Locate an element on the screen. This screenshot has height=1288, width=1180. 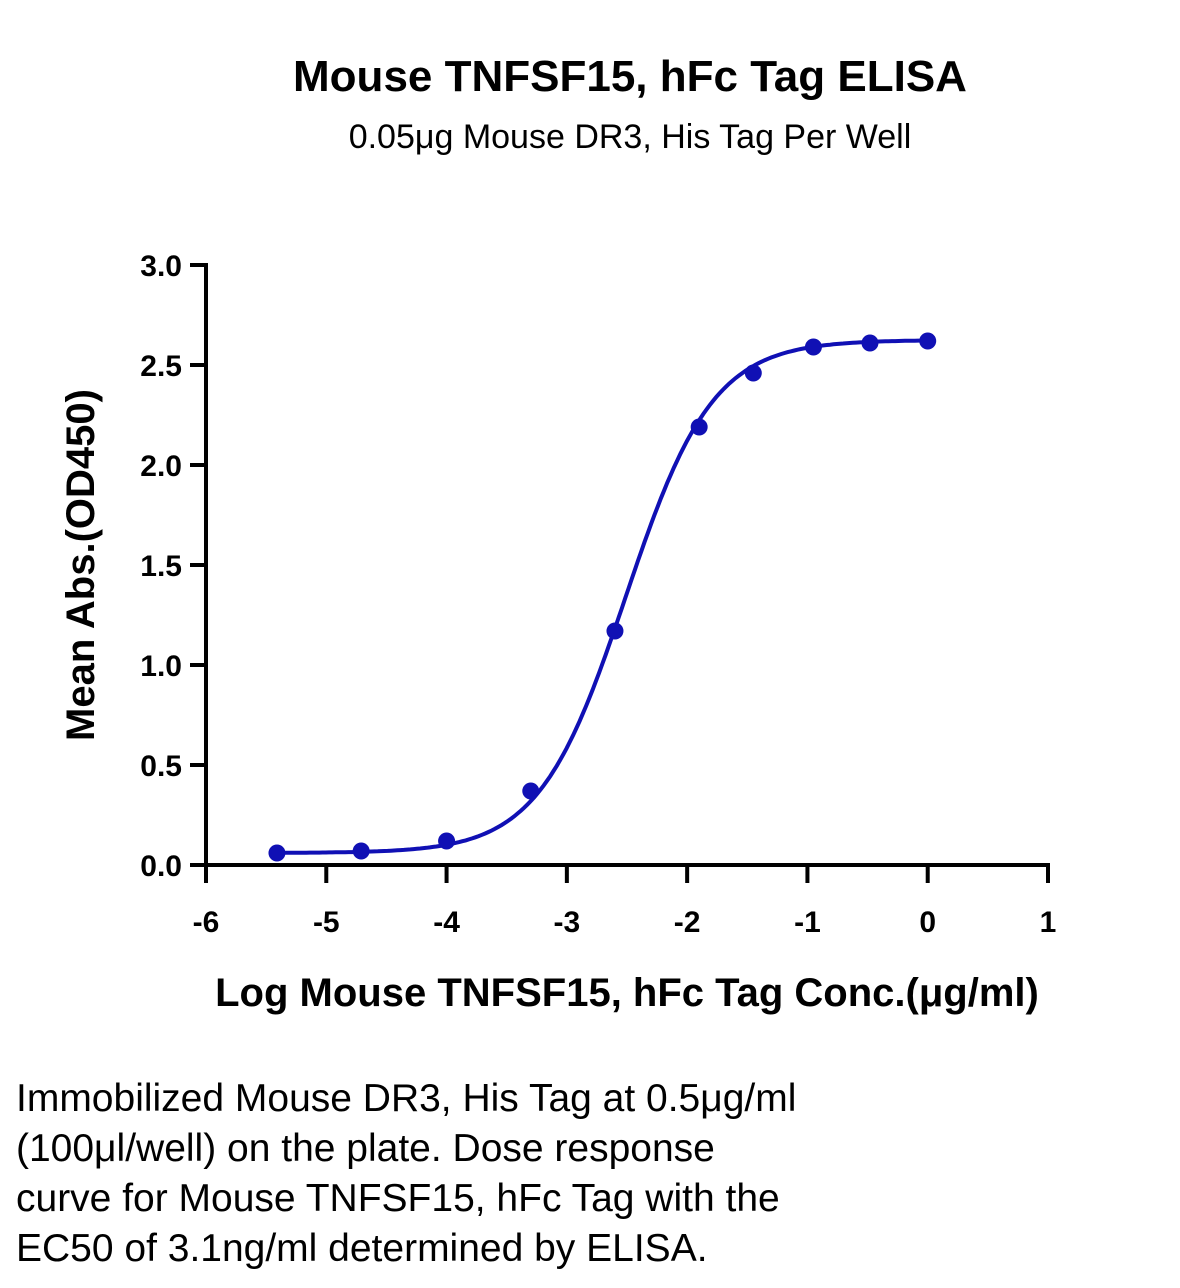
x-tick-label: 1 is located at coordinates (1048, 922).